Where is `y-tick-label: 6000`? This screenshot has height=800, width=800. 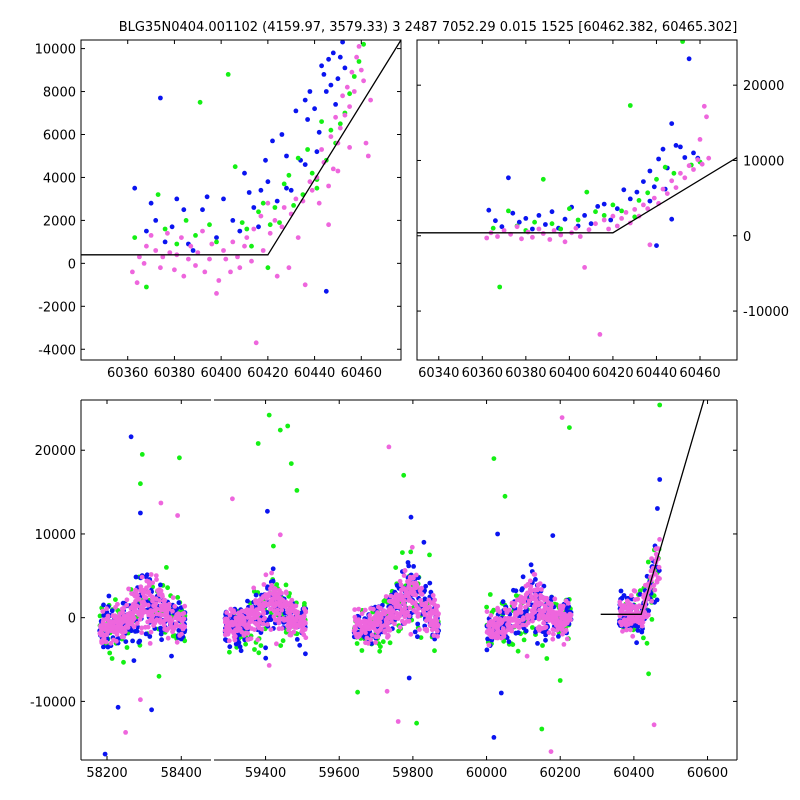
y-tick-label: 6000 is located at coordinates (59, 135).